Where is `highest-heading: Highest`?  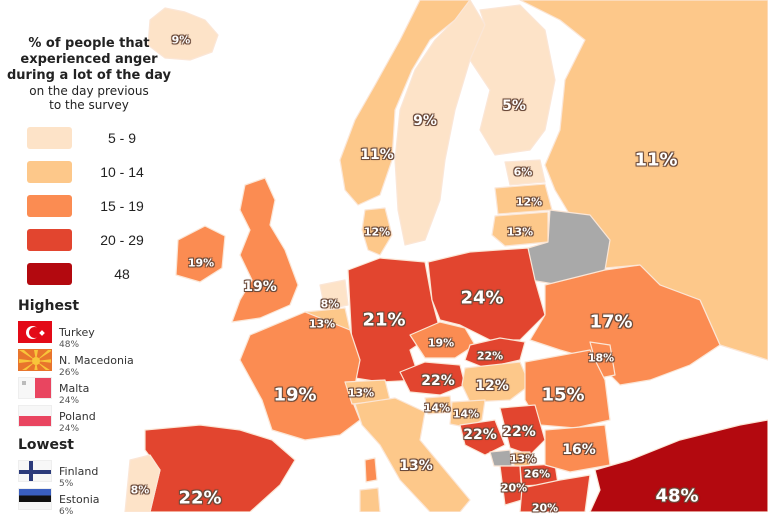 highest-heading: Highest is located at coordinates (49, 306).